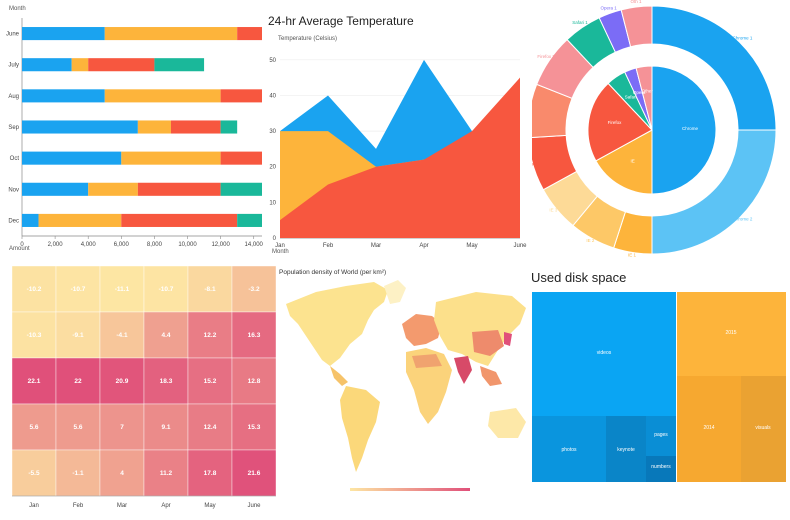 The image size is (790, 520). What do you see at coordinates (13, 66) in the screenshot?
I see `y-tick-label: July` at bounding box center [13, 66].